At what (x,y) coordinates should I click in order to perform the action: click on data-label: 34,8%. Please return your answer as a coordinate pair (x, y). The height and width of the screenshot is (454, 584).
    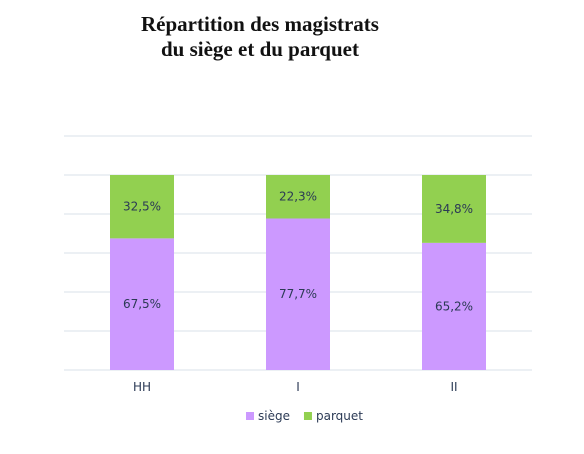
    Looking at the image, I should click on (454, 209).